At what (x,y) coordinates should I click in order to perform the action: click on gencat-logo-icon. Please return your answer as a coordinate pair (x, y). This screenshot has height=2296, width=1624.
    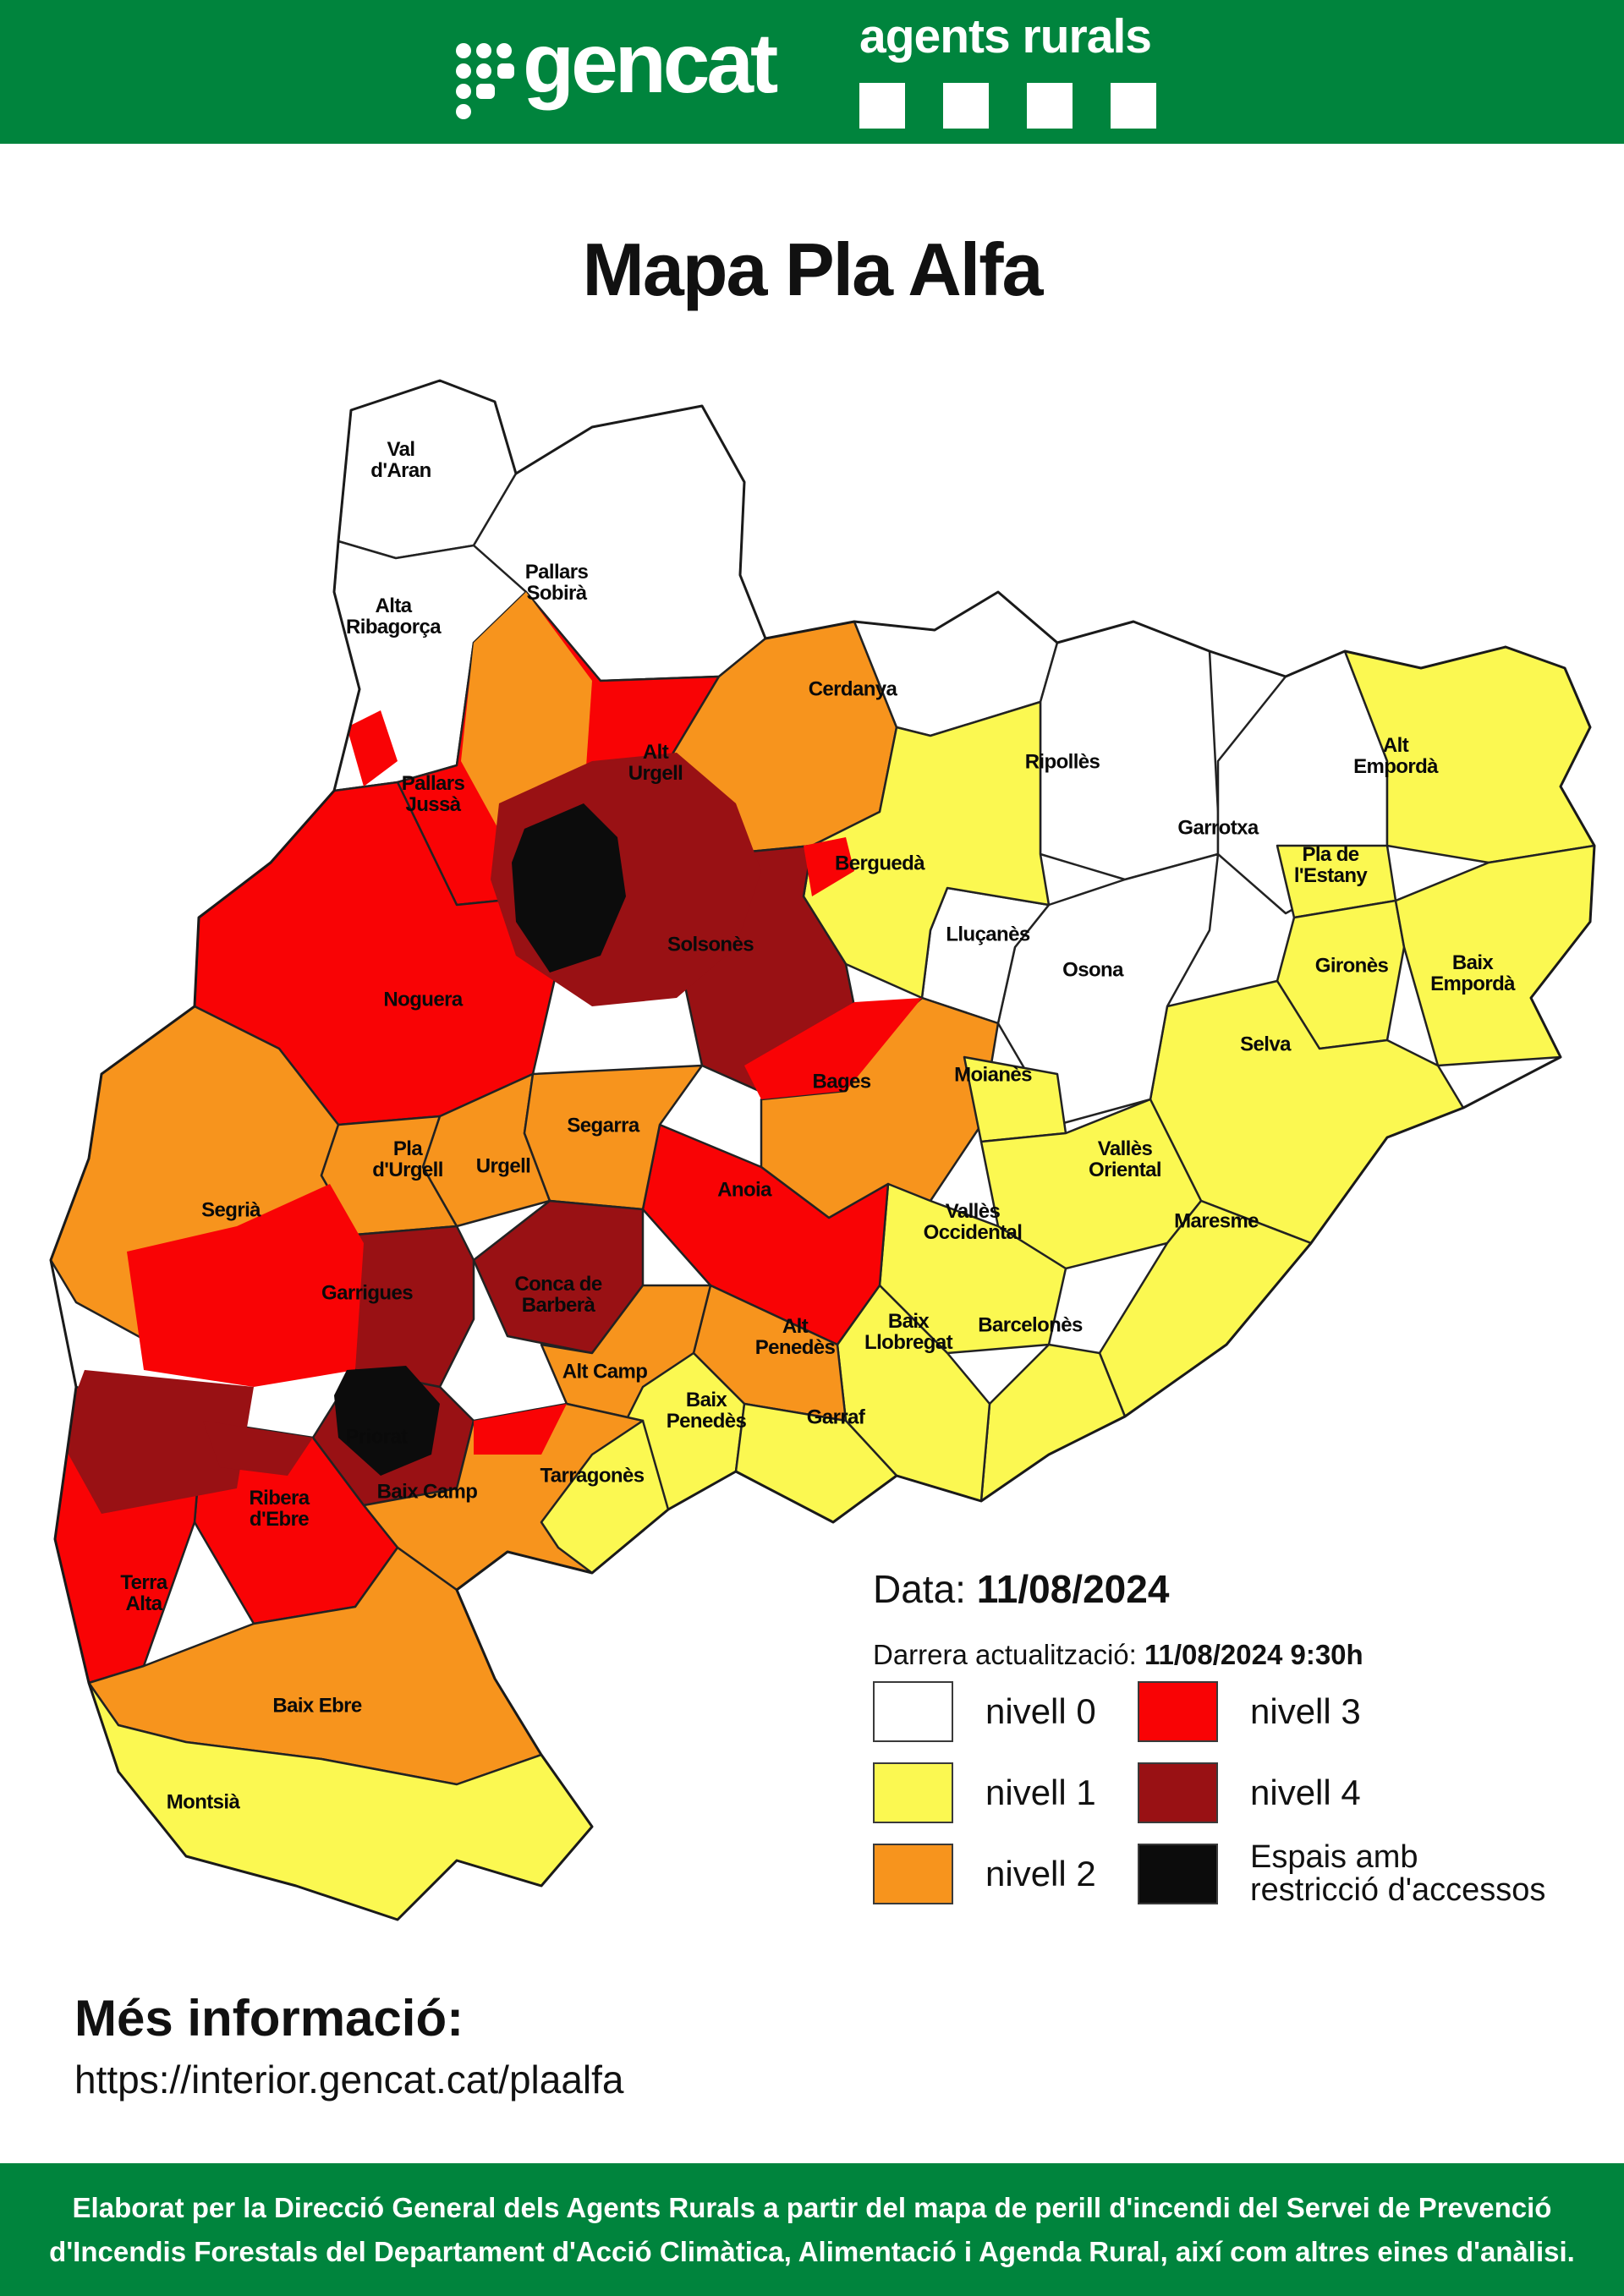
    Looking at the image, I should click on (485, 81).